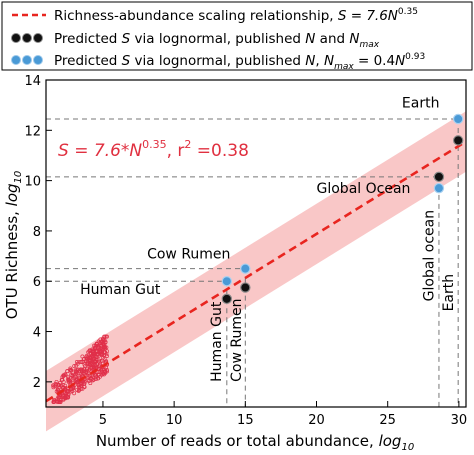 This screenshot has height=455, width=474. I want to click on y-tick-label-6: 14, so click(32, 81).